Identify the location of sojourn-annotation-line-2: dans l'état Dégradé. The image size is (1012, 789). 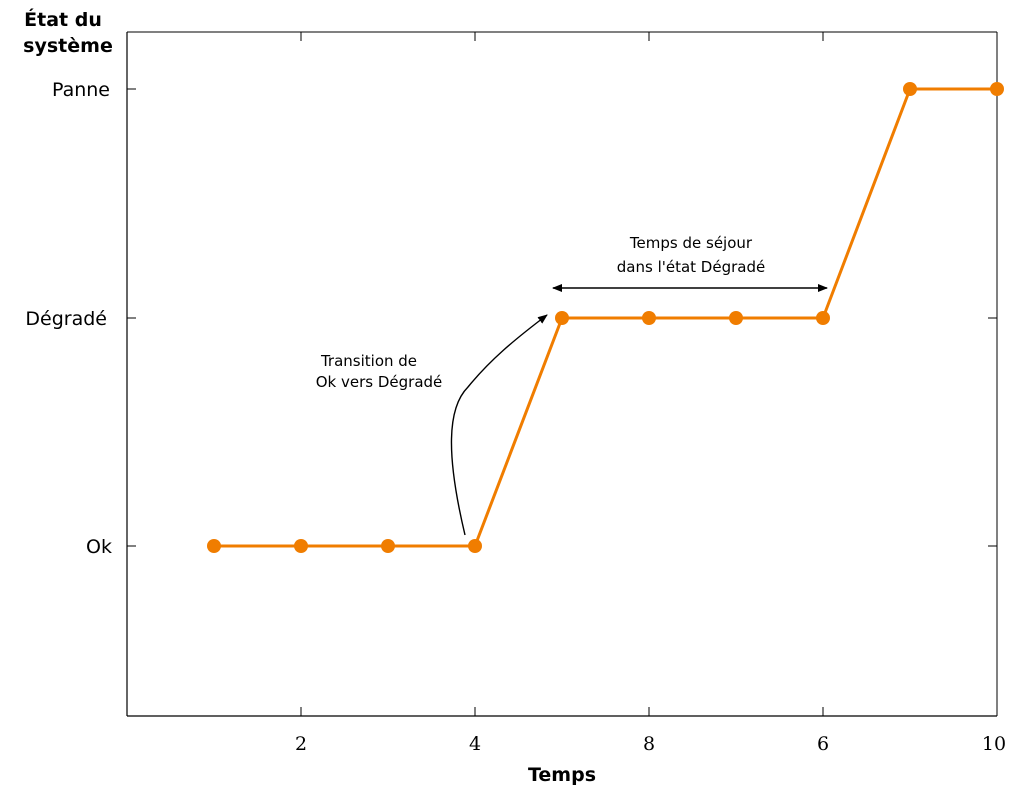
(691, 267).